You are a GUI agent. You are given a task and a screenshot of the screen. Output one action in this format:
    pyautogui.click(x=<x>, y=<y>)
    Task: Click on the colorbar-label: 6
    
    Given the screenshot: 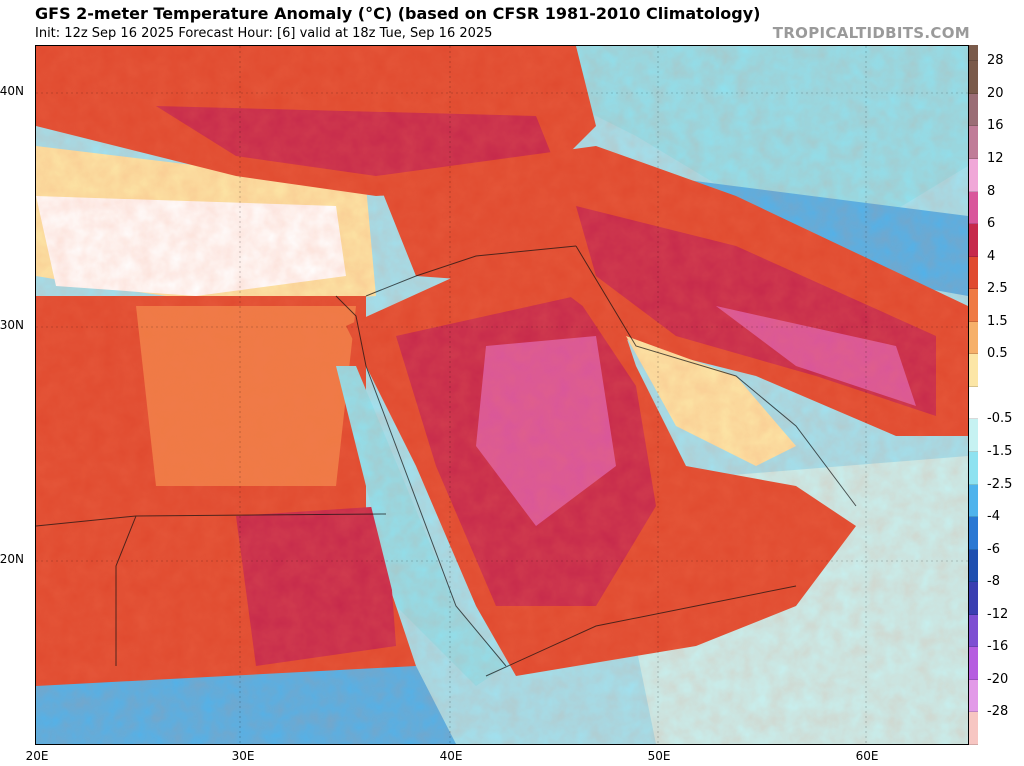 What is the action you would take?
    pyautogui.click(x=991, y=224)
    